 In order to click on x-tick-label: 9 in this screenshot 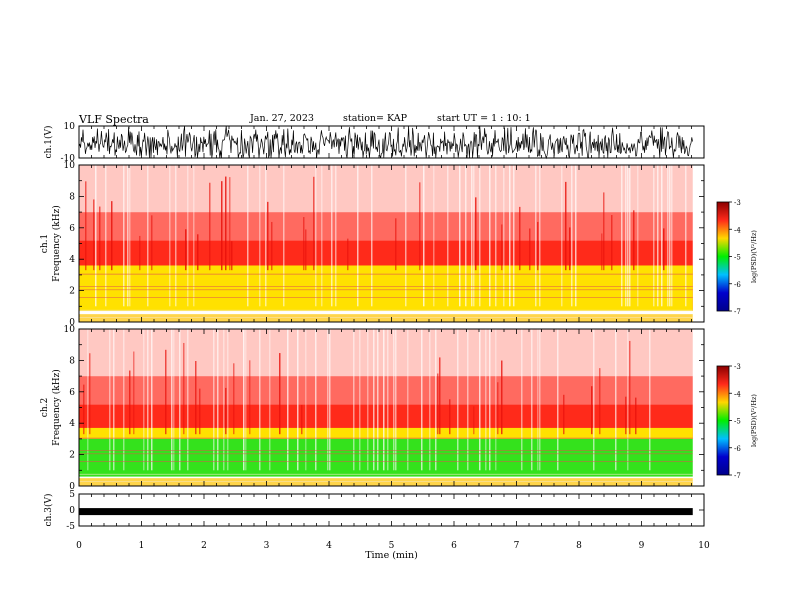, I will do `click(642, 546)`.